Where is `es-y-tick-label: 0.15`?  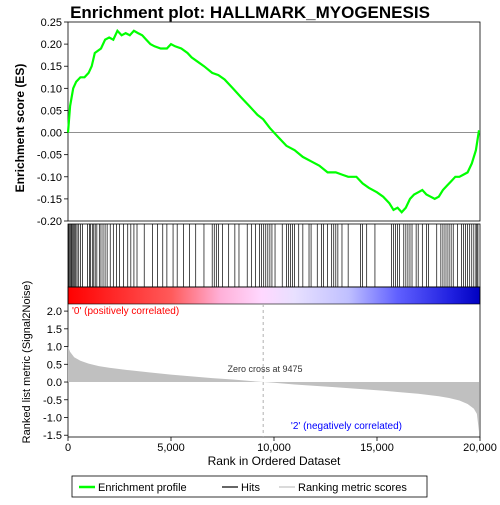
es-y-tick-label: 0.15 is located at coordinates (51, 67).